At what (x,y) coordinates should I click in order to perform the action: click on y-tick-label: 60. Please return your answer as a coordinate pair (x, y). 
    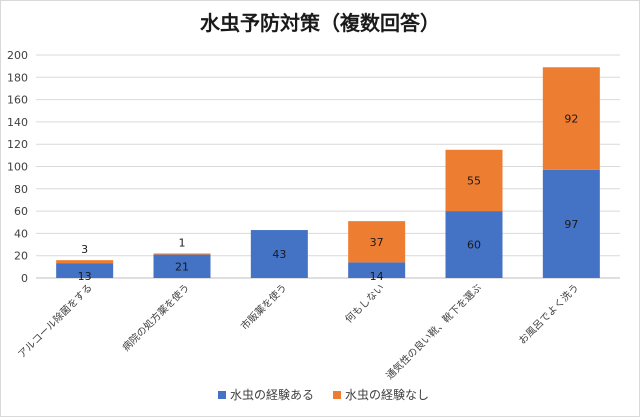
    Looking at the image, I should click on (21, 211).